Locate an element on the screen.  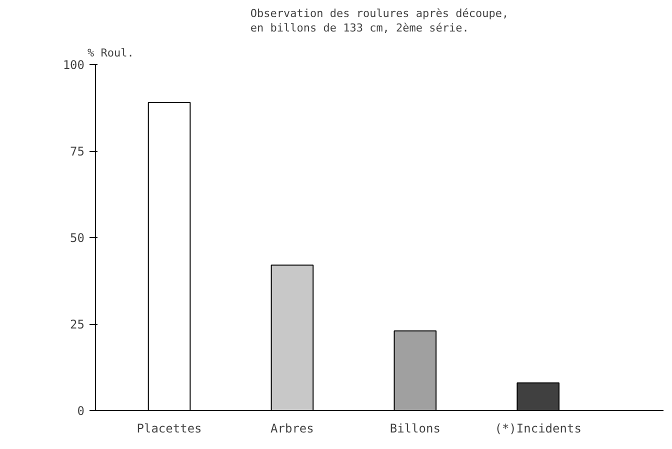
chart-title: Observation des roulures après découpe, en billons de 133 cm, 2ème série. is located at coordinates (379, 20).